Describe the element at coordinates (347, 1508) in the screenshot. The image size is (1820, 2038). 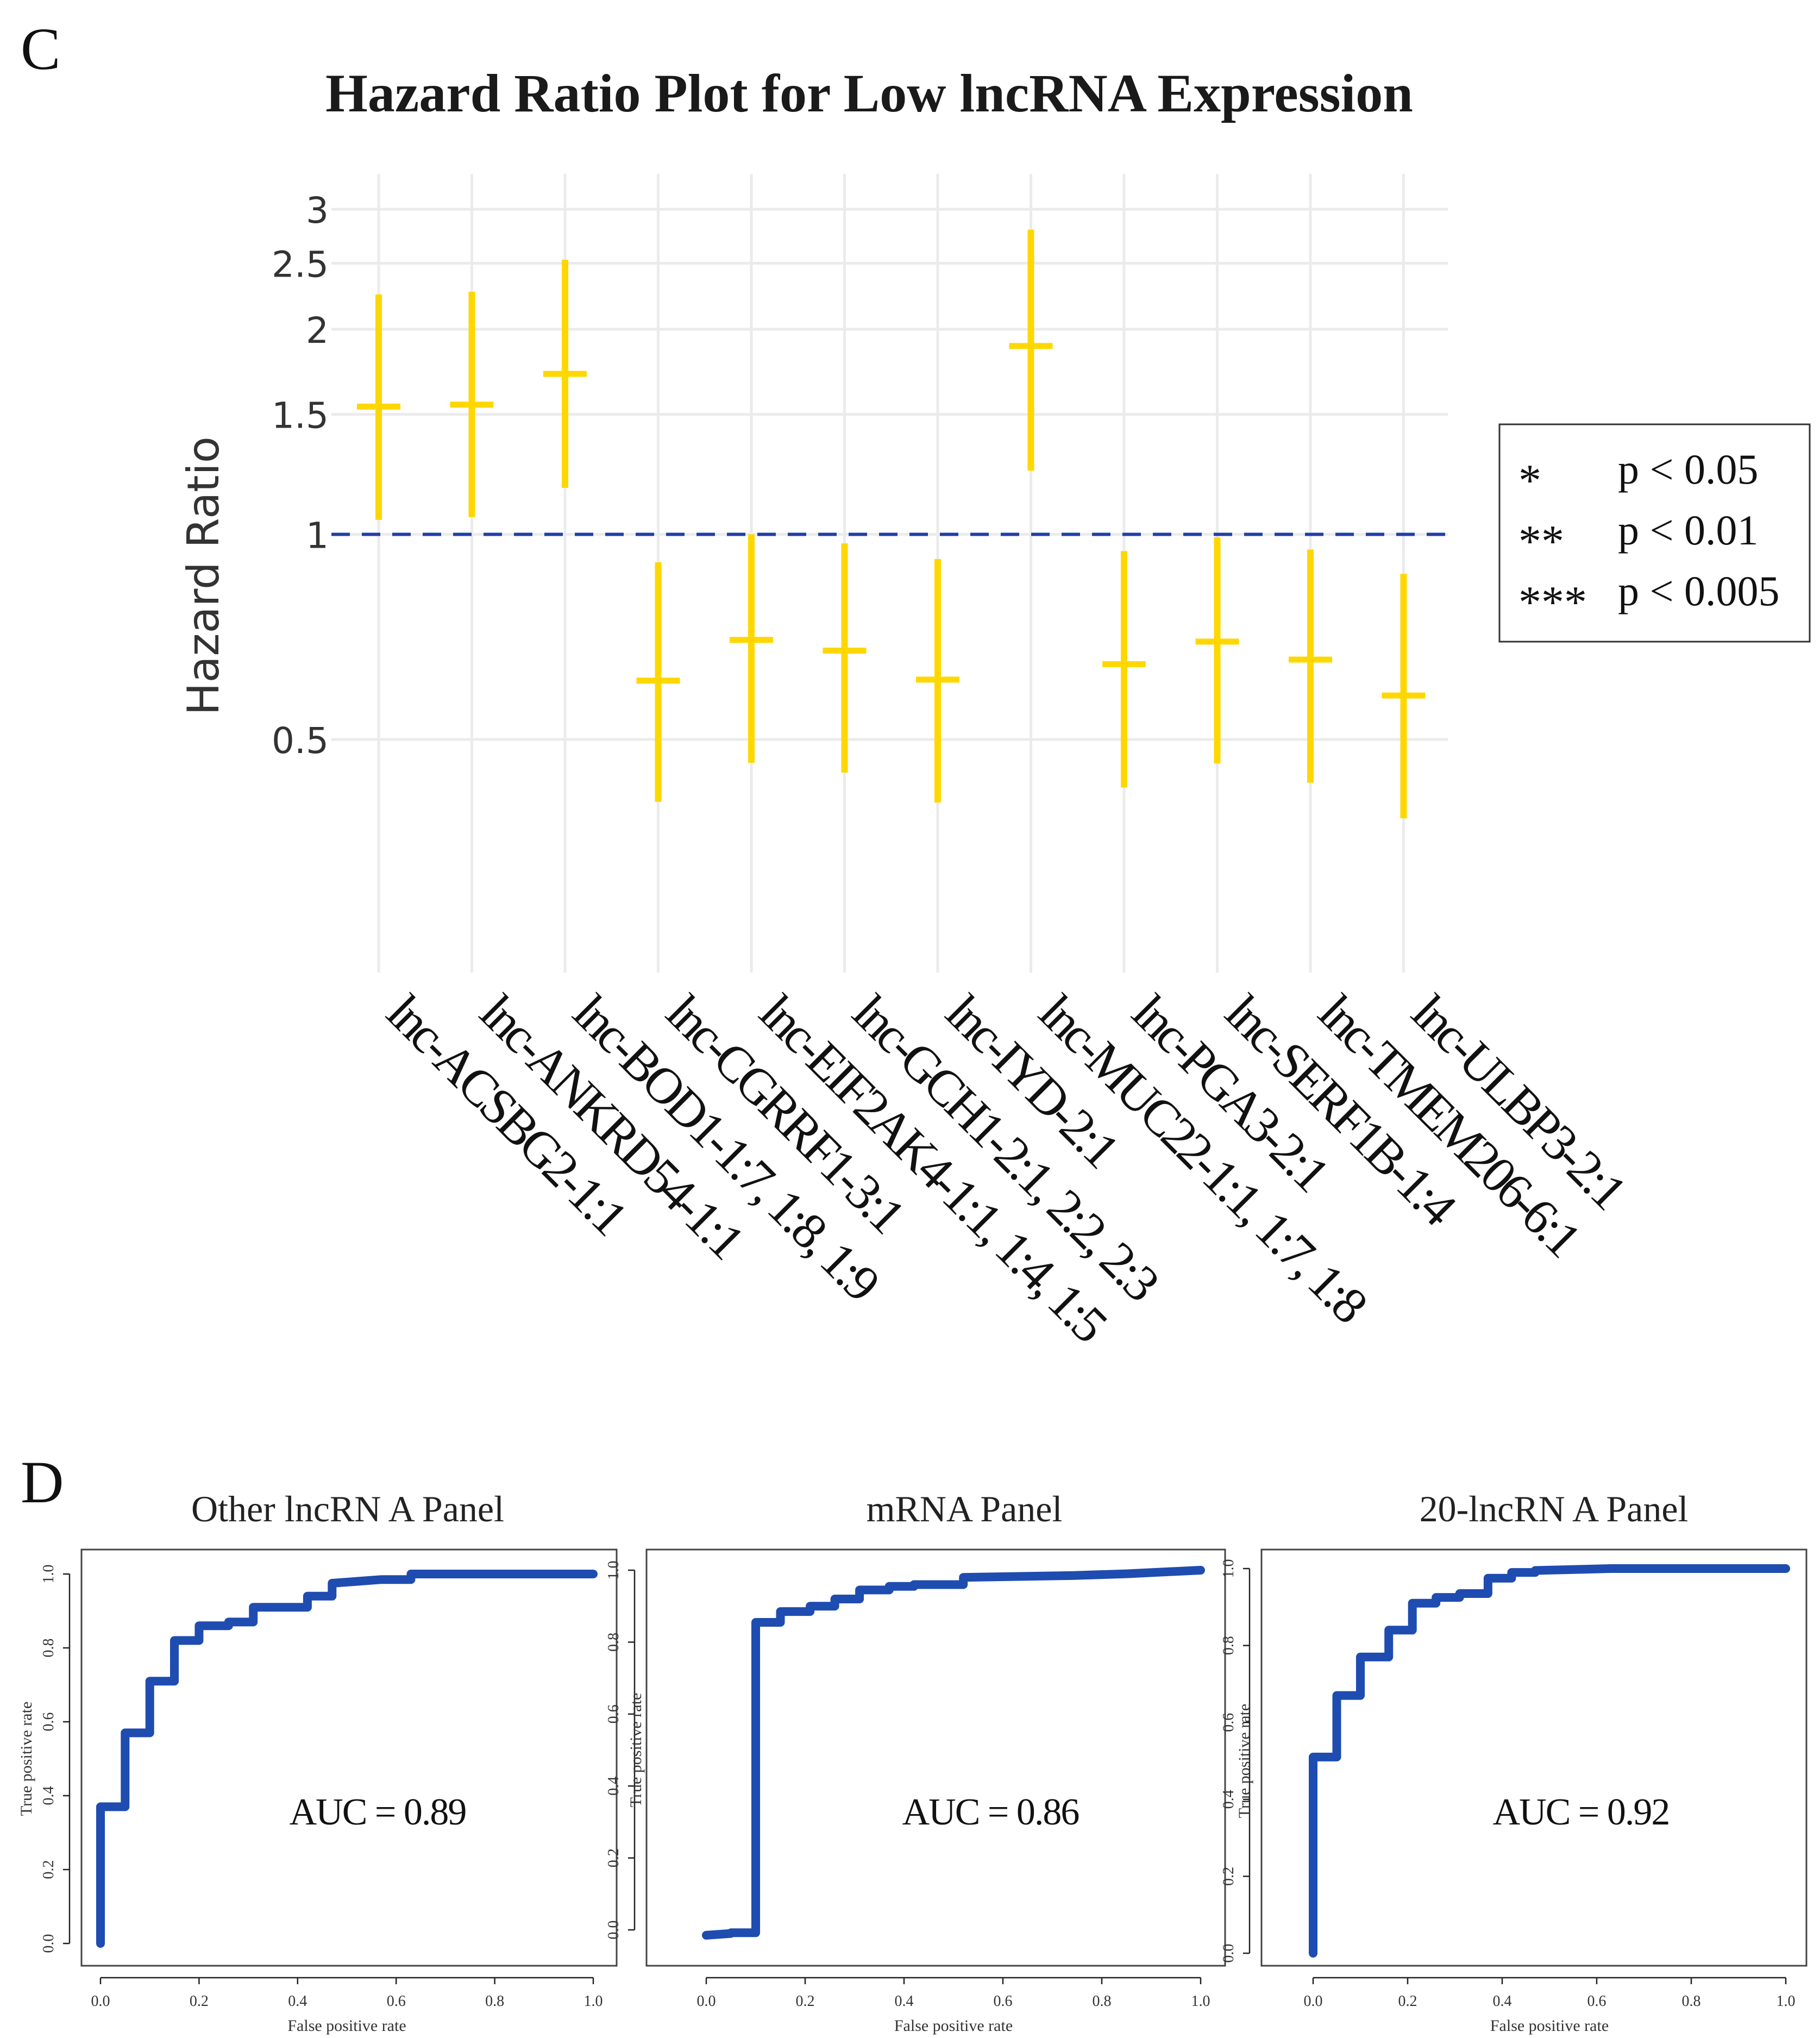
I see `roc-title: Other lncRN A Panel` at that location.